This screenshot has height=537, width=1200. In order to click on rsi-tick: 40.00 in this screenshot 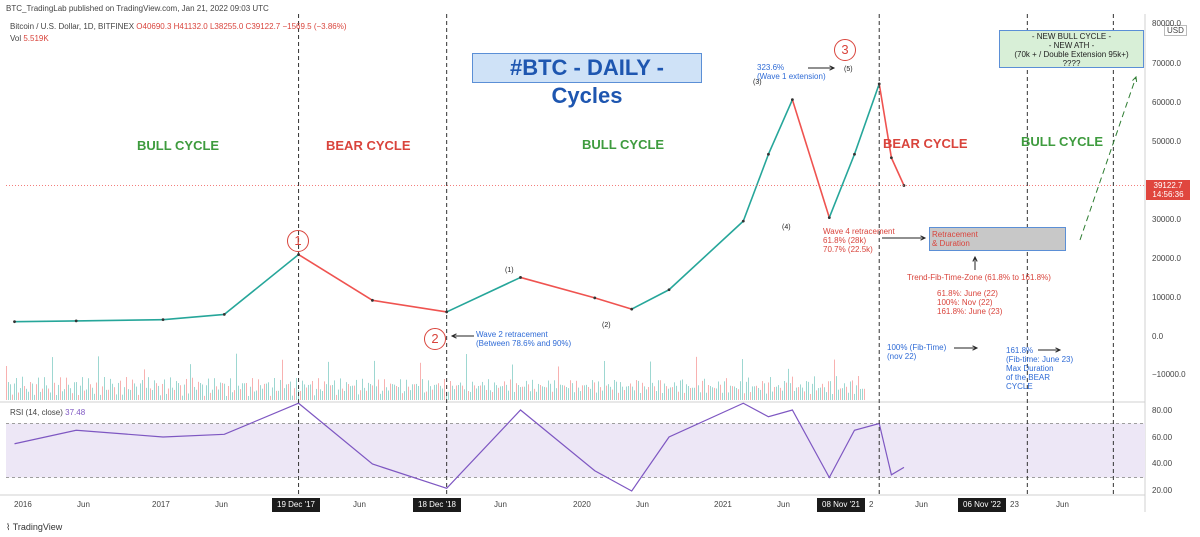, I will do `click(1162, 463)`.